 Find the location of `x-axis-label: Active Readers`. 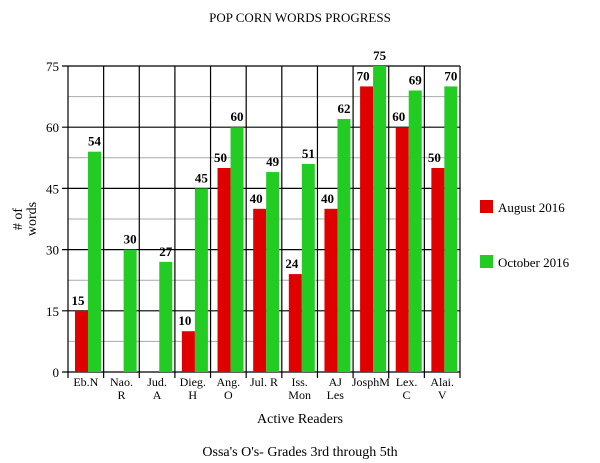

x-axis-label: Active Readers is located at coordinates (300, 419).